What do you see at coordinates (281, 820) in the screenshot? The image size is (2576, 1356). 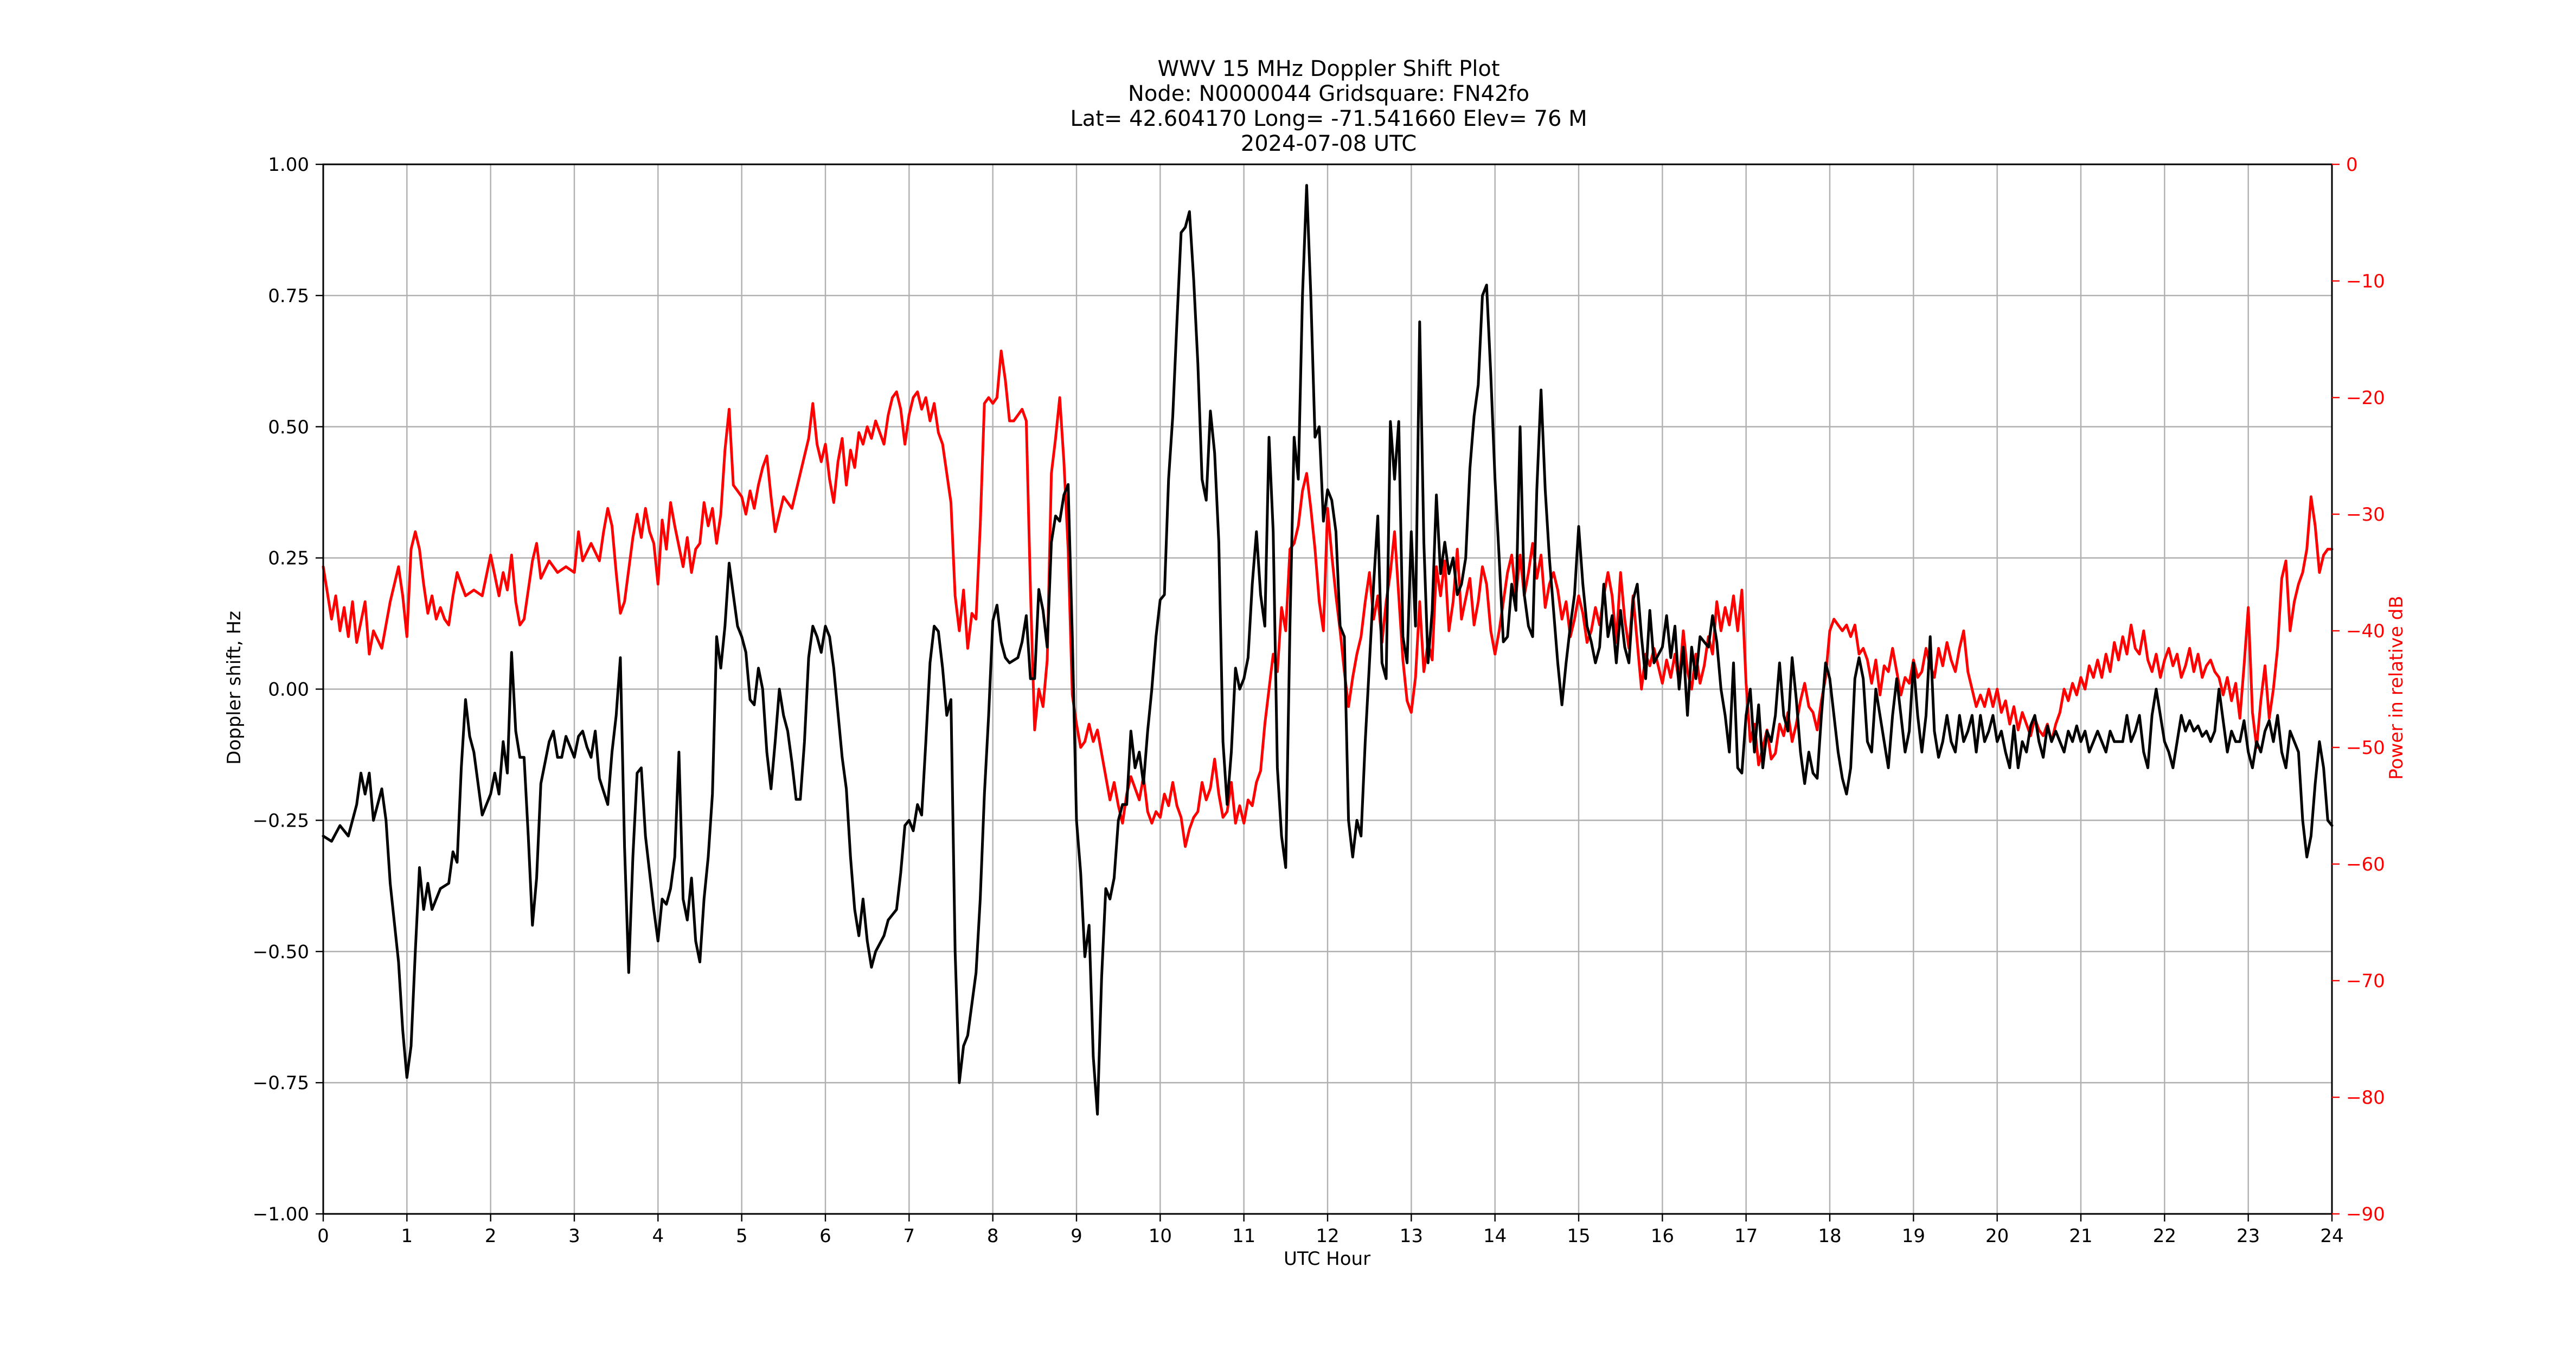 I see `y-left-tick-label: −0.25` at bounding box center [281, 820].